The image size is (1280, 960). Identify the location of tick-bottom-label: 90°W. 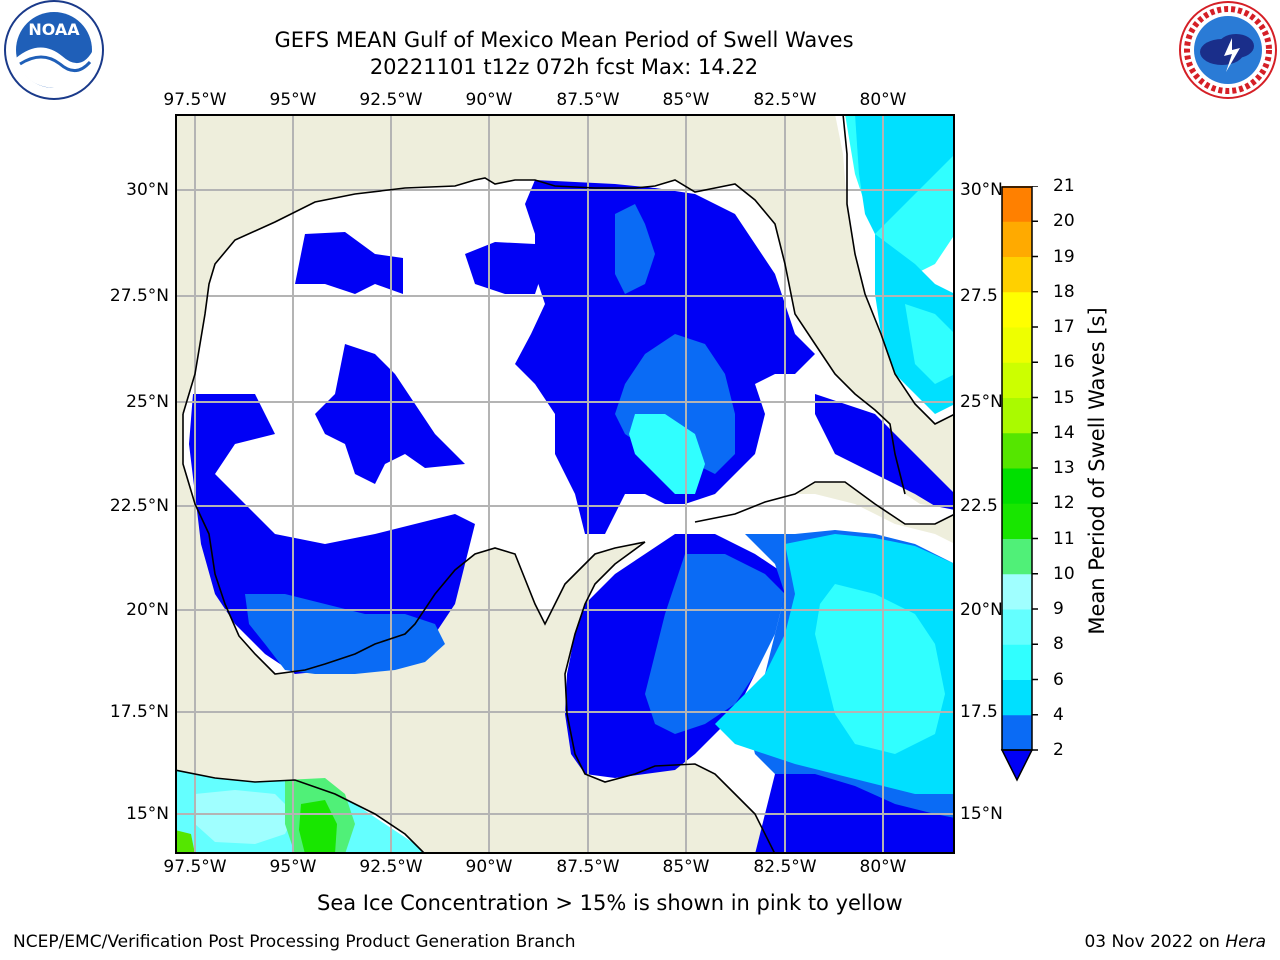
(489, 867).